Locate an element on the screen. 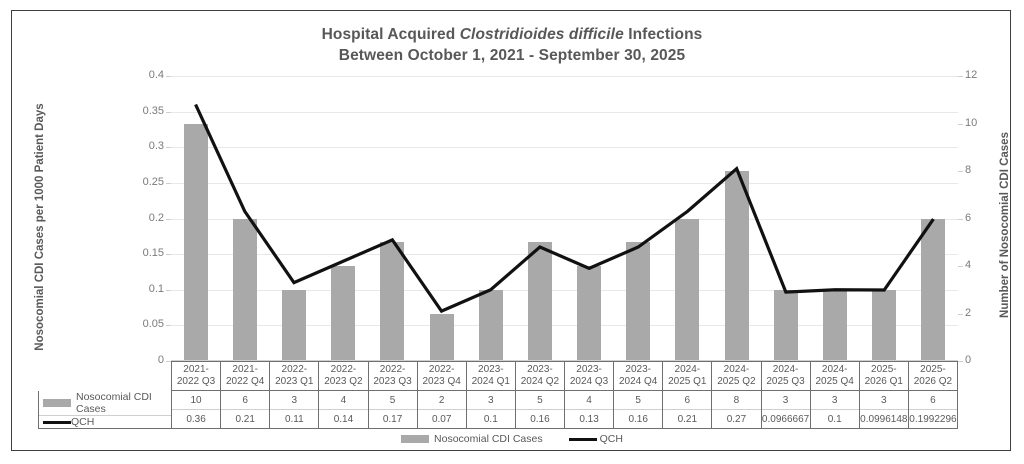 The image size is (1024, 464). y-axis-right-tick-label: 6 is located at coordinates (968, 217).